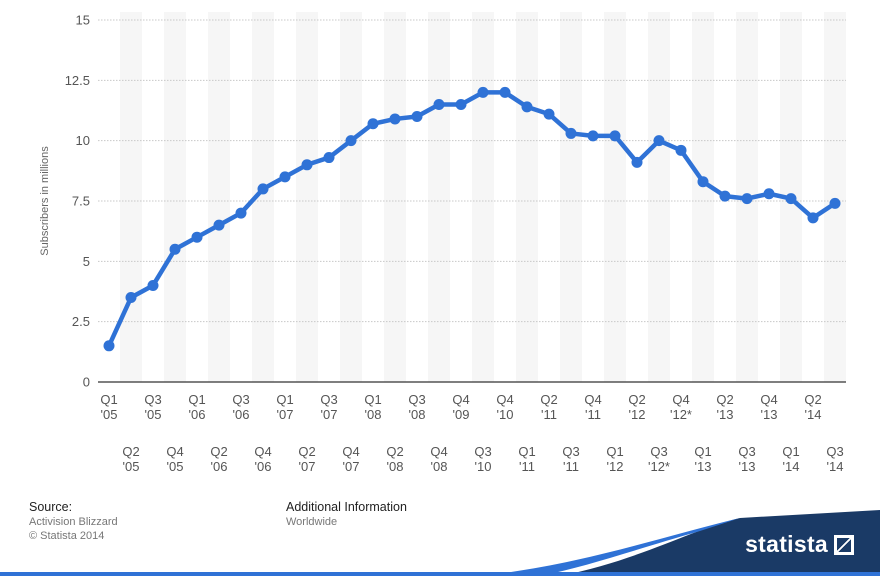 This screenshot has width=880, height=576. I want to click on source-line-copyright: © Statista 2014, so click(67, 536).